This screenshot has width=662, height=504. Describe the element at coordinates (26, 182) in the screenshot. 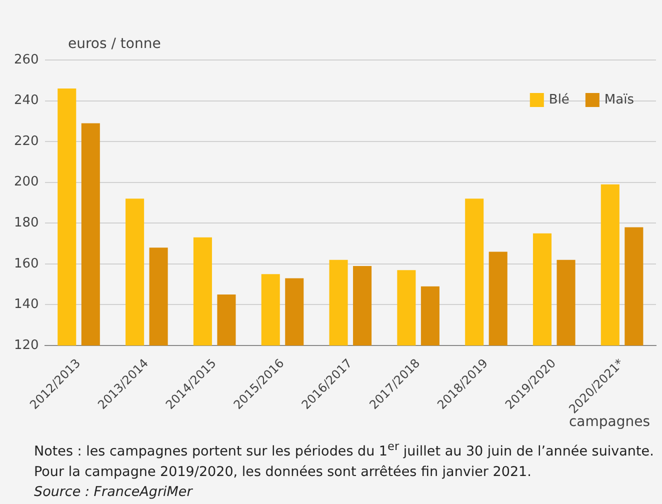

I see `y-tick-label: 200` at that location.